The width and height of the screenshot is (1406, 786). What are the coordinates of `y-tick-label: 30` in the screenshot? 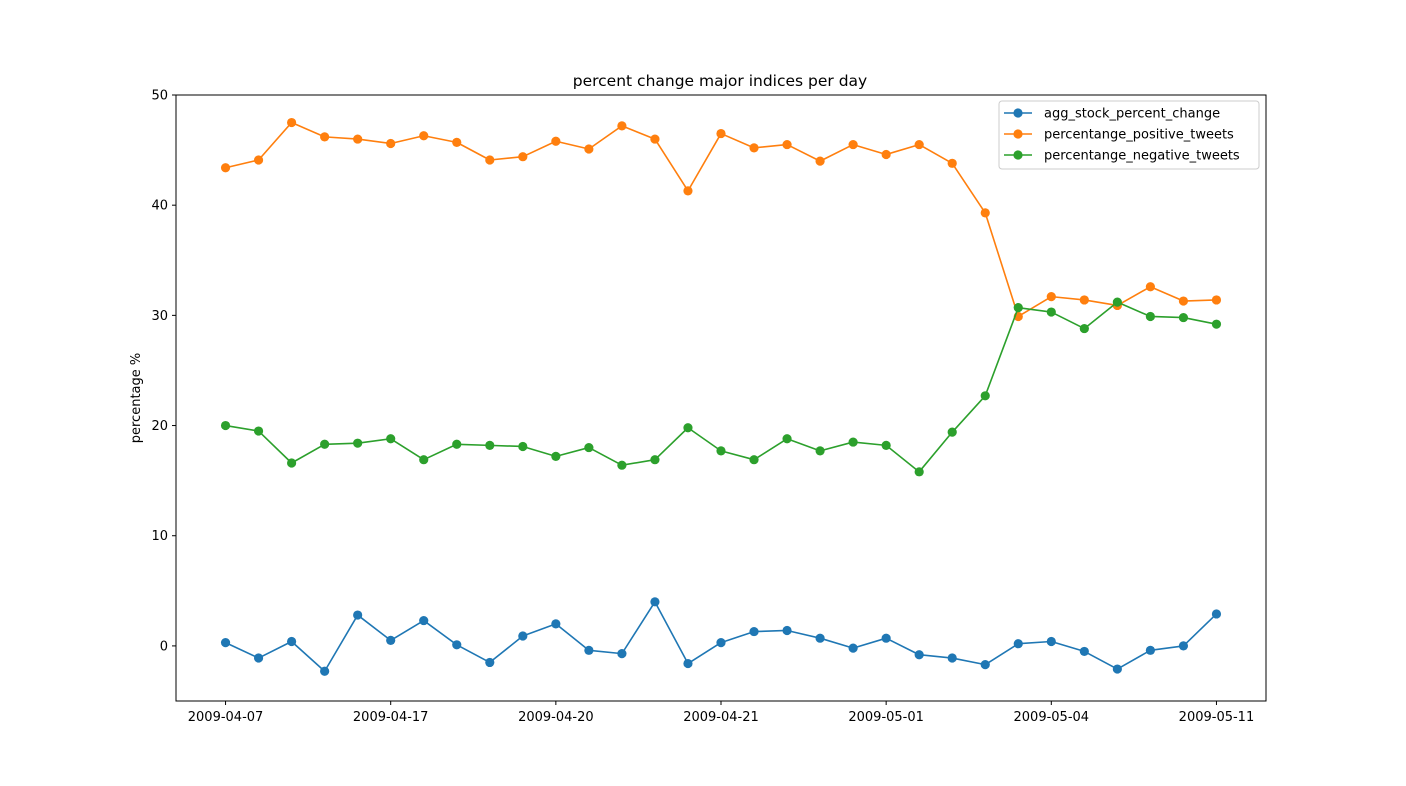 It's located at (159, 316).